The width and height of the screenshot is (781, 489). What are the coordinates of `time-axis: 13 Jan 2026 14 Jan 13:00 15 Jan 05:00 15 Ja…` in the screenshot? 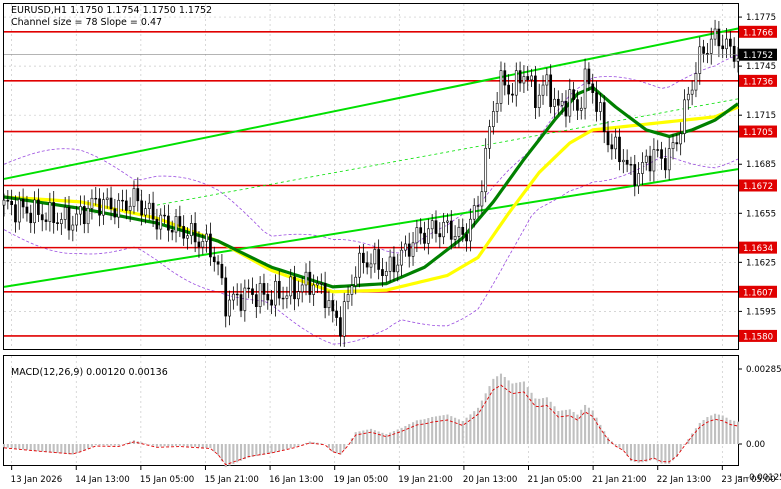 It's located at (393, 475).